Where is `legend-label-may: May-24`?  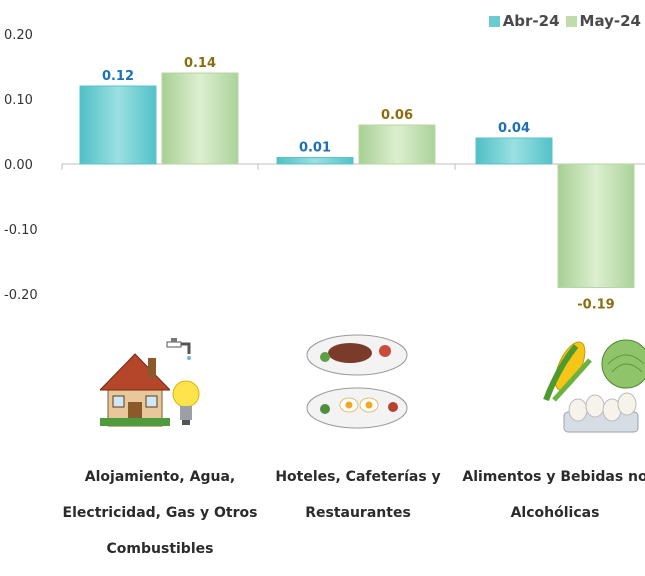
legend-label-may: May-24 is located at coordinates (610, 21).